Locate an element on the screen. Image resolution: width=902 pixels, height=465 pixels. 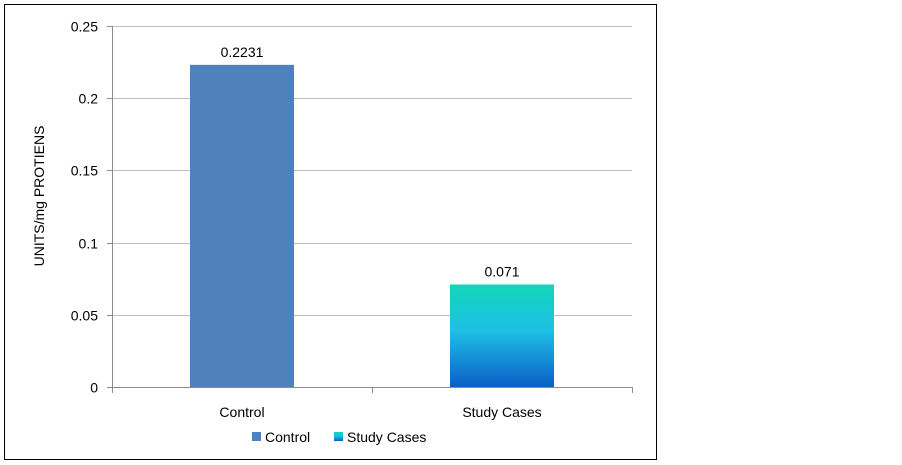
y-tick-label: 0.25 is located at coordinates (84, 27).